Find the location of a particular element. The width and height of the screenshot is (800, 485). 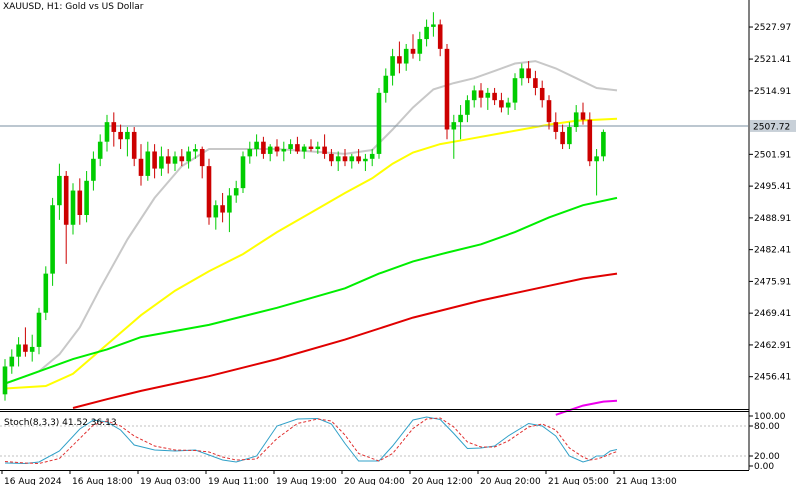

time-tick-label-5: 20 Aug 04:00 is located at coordinates (374, 481).